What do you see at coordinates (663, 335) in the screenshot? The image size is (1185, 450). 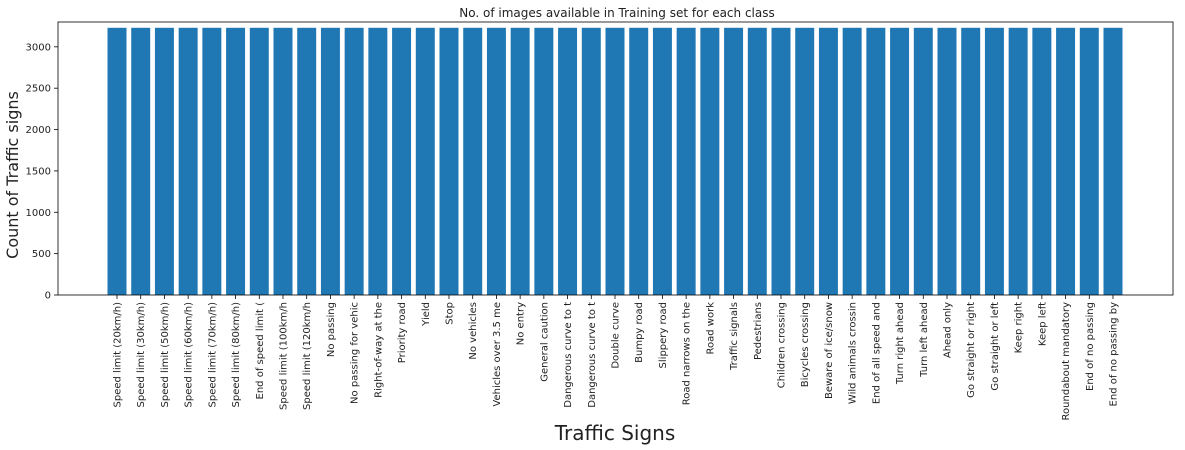 I see `x-tick-label: Slippery road` at bounding box center [663, 335].